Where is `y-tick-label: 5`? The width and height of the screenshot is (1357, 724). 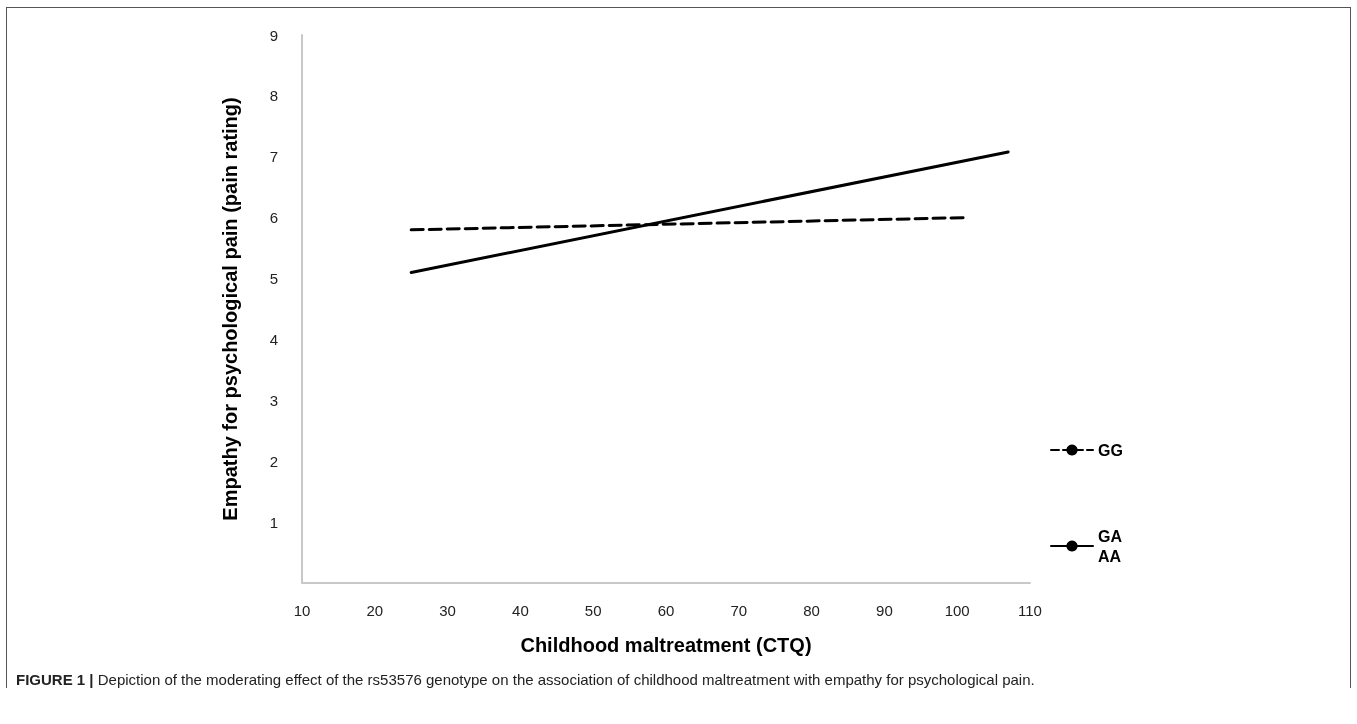
y-tick-label: 5 is located at coordinates (273, 279).